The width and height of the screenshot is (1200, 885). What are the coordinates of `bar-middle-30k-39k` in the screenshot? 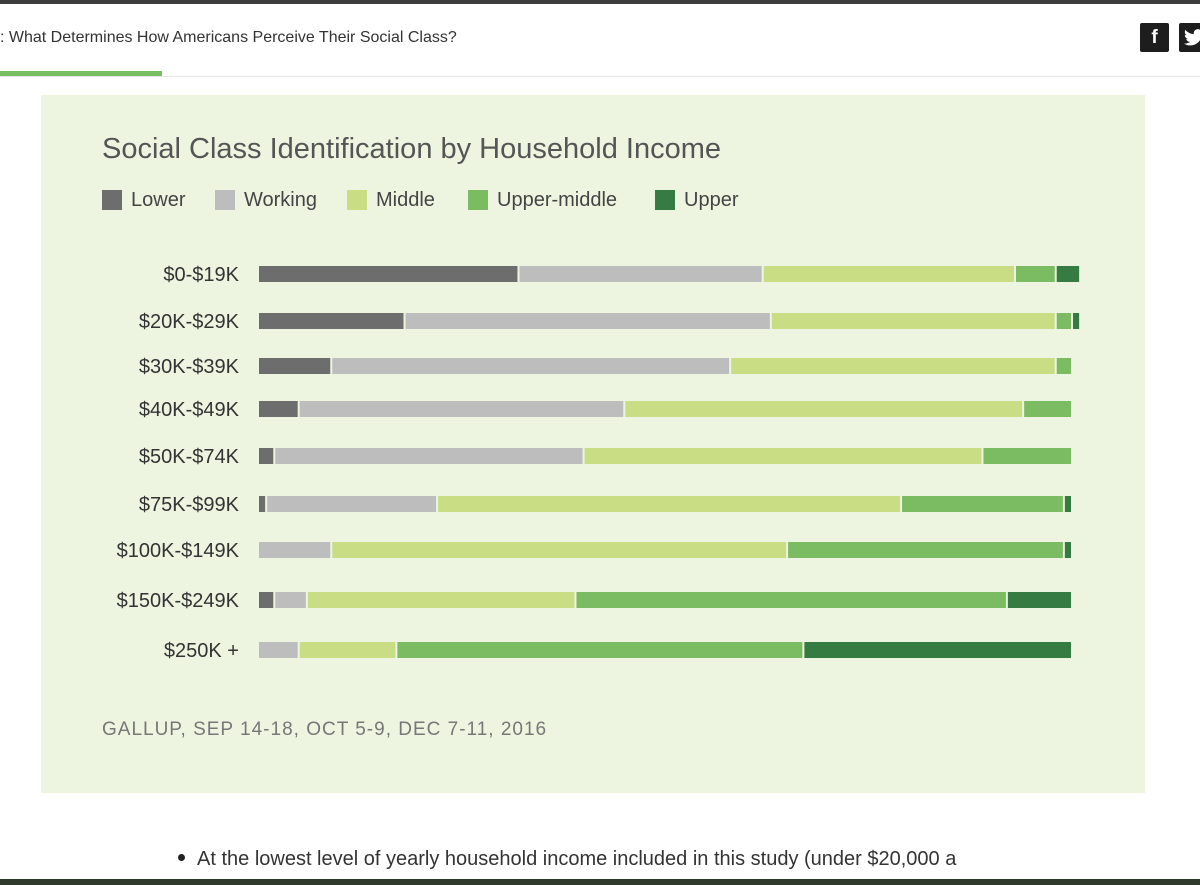 It's located at (893, 366).